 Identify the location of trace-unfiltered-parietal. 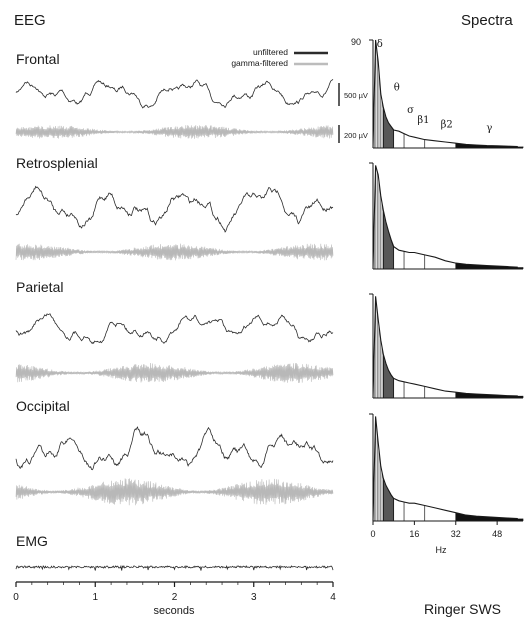
(174, 329).